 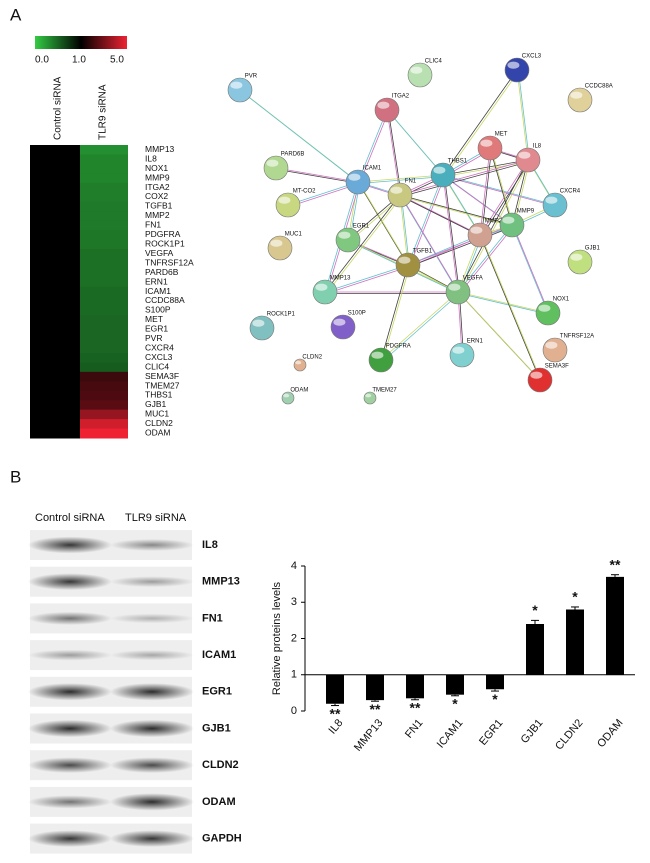 I want to click on gene-label: FN1, so click(x=153, y=225).